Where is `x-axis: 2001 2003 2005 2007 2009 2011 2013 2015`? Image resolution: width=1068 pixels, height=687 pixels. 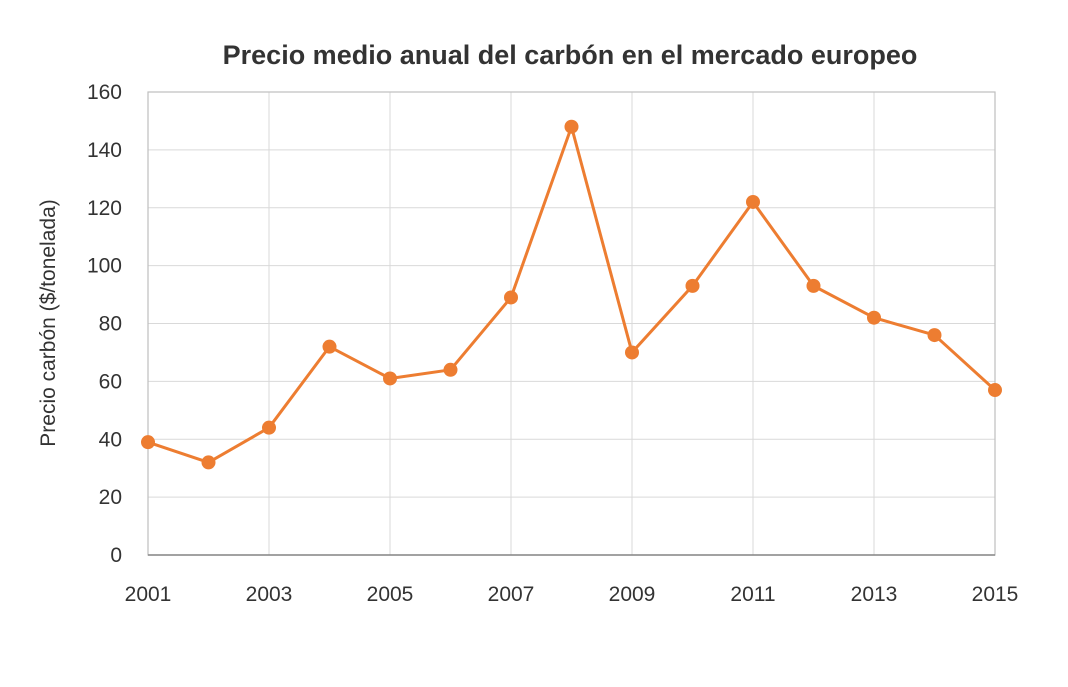 x-axis: 2001 2003 2005 2007 2009 2011 2013 2015 is located at coordinates (572, 580).